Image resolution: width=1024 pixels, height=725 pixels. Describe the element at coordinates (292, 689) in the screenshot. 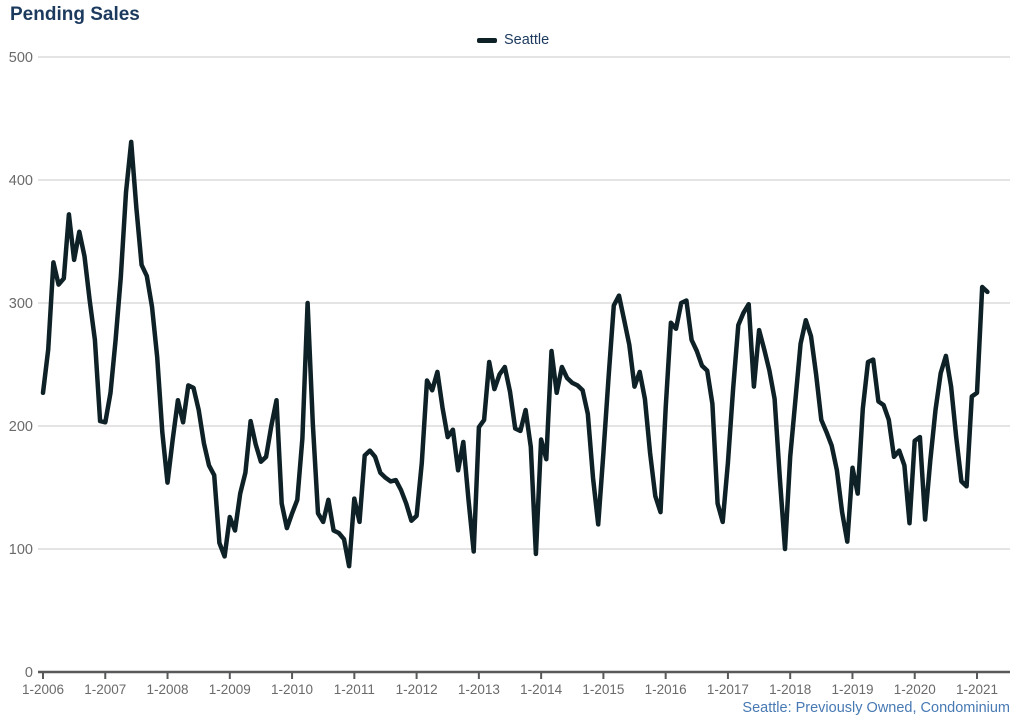

I see `x-axis-label-1-2010: 1-2010` at that location.